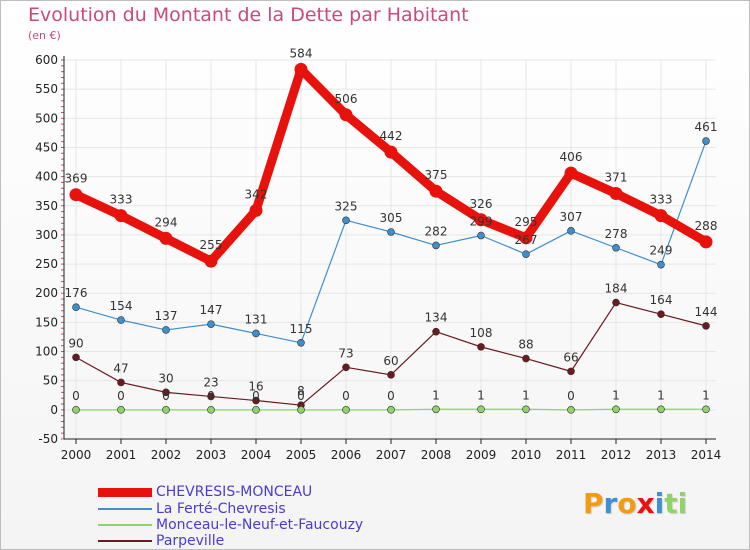 The width and height of the screenshot is (750, 550). I want to click on legend-label: CHEVRESIS-MONCEAU, so click(234, 492).